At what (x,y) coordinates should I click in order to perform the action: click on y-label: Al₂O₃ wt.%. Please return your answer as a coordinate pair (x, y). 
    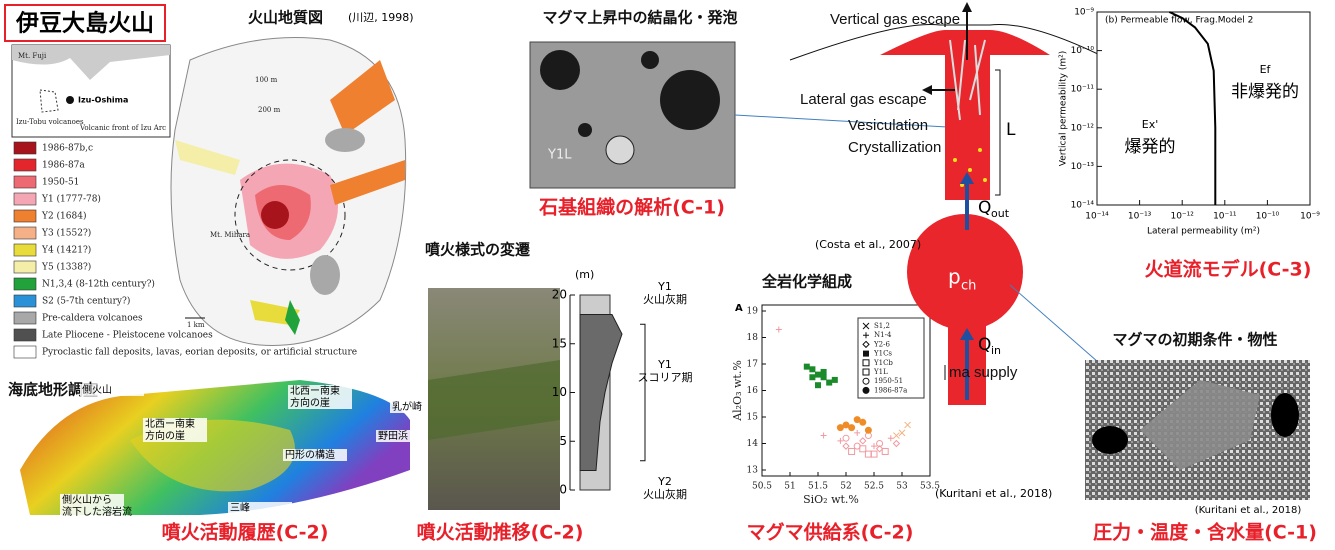
    Looking at the image, I should click on (737, 391).